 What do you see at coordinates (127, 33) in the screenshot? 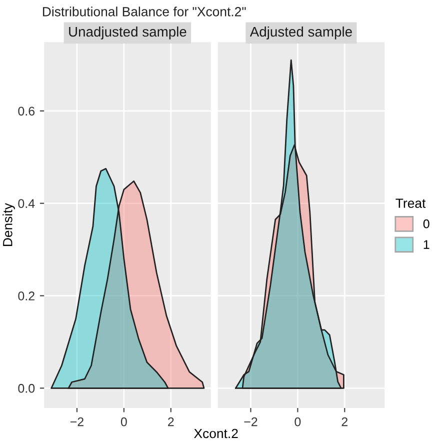
I see `chart-title: Unadjusted sample` at bounding box center [127, 33].